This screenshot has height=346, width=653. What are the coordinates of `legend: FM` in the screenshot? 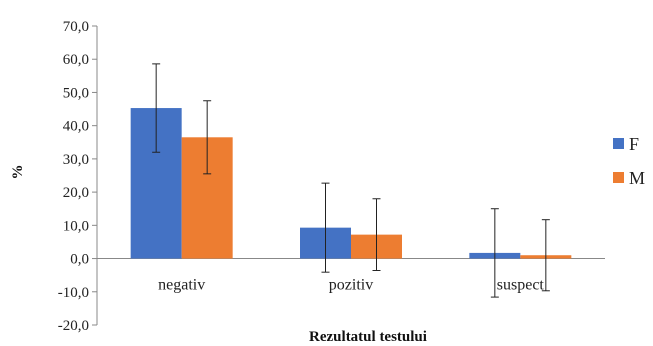 It's located at (629, 161).